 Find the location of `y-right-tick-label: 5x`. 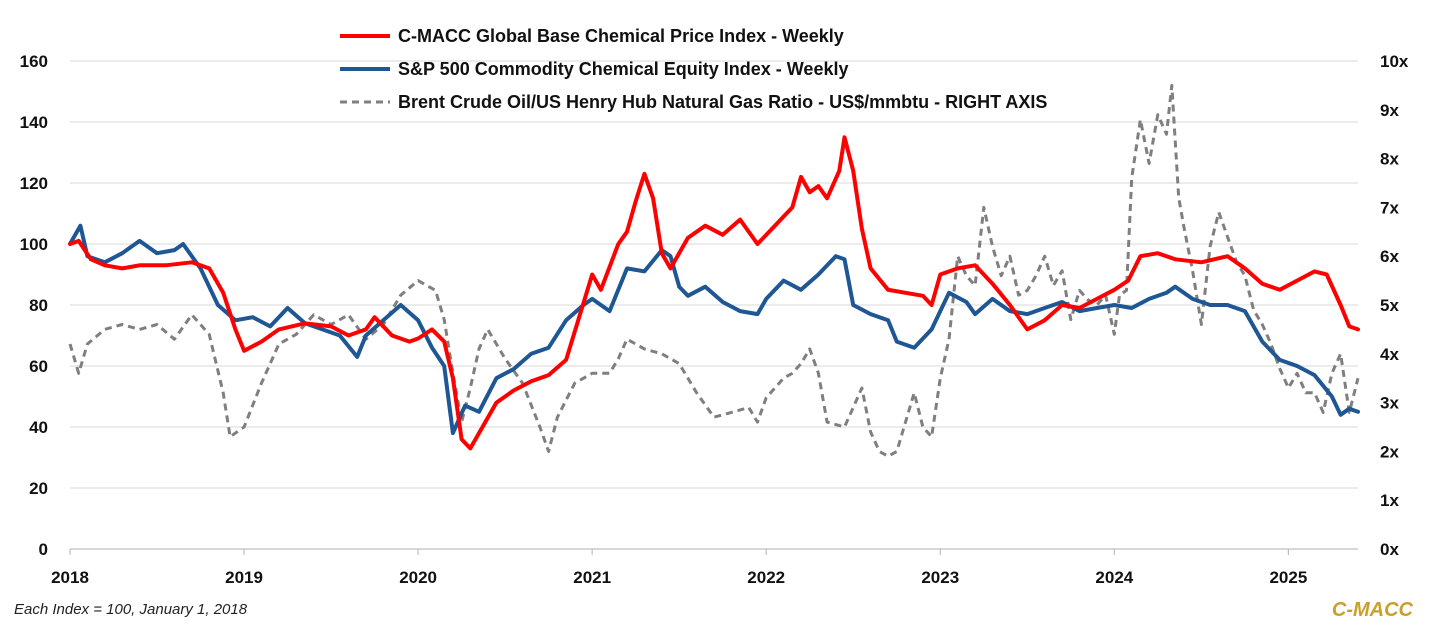

y-right-tick-label: 5x is located at coordinates (1389, 305).